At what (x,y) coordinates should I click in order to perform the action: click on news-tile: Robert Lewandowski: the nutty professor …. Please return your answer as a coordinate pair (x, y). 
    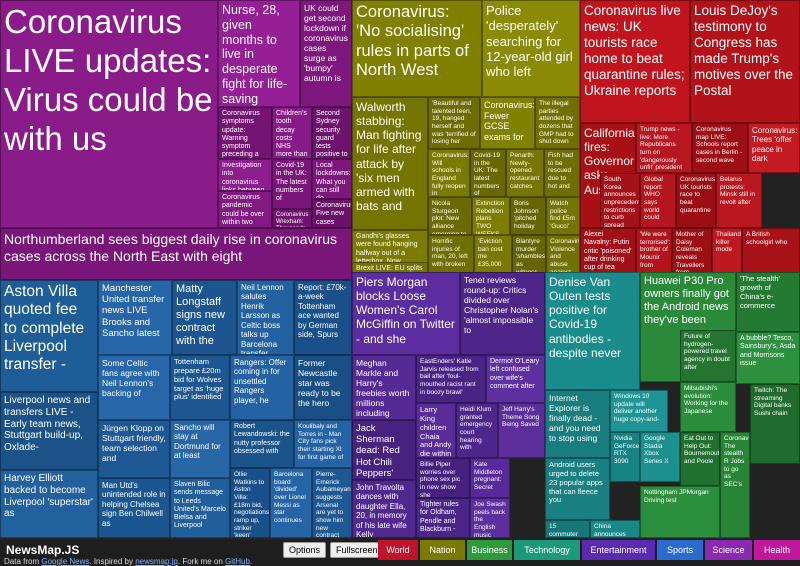
    Looking at the image, I should click on (262, 444).